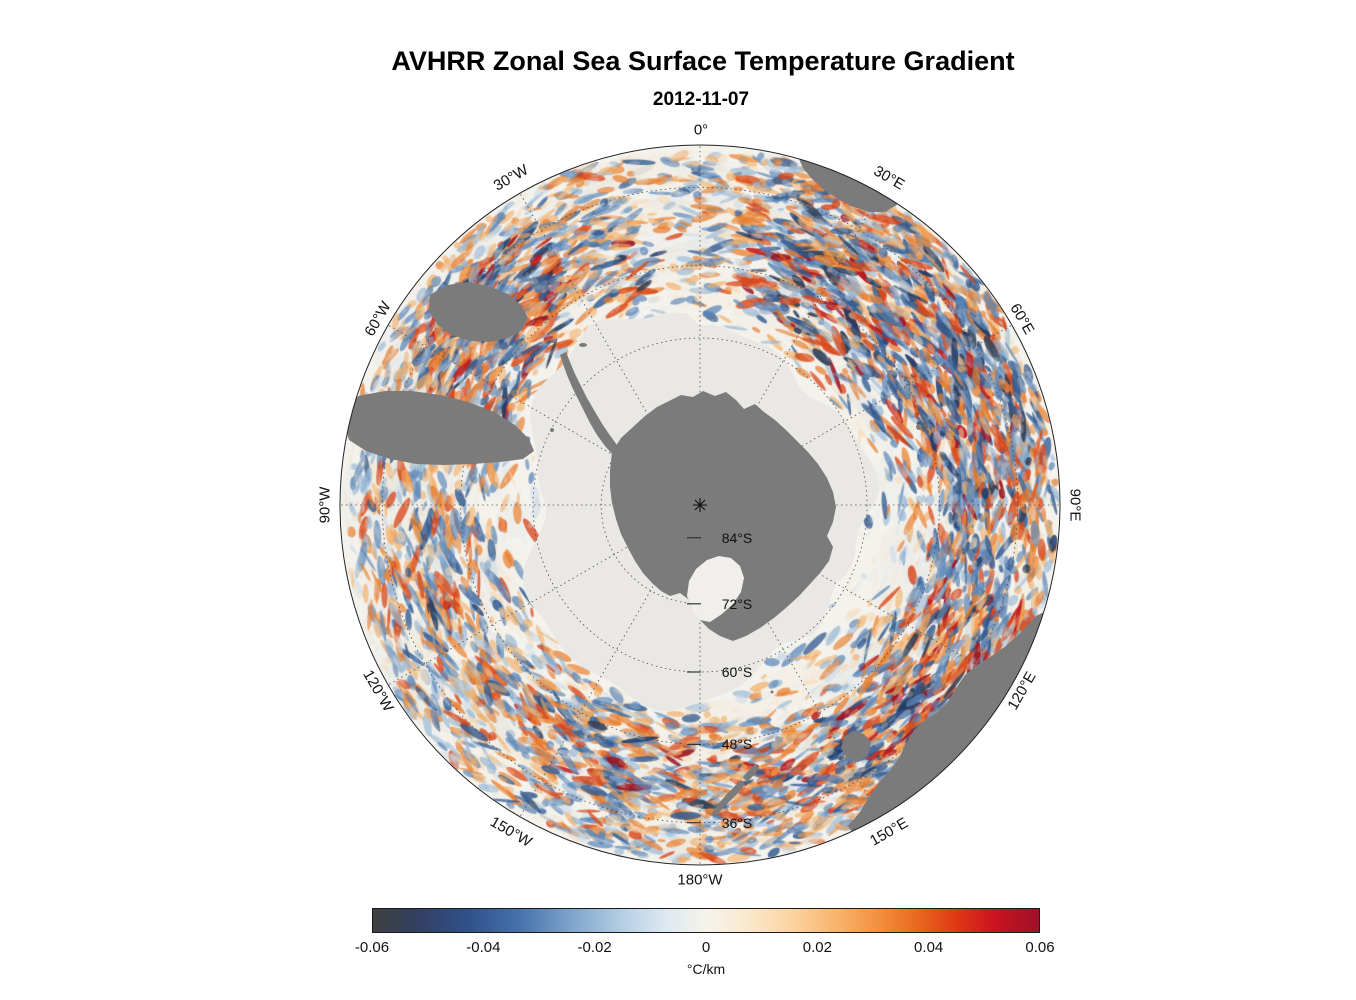 Image resolution: width=1356 pixels, height=1000 pixels. I want to click on macquarie-island, so click(772, 692).